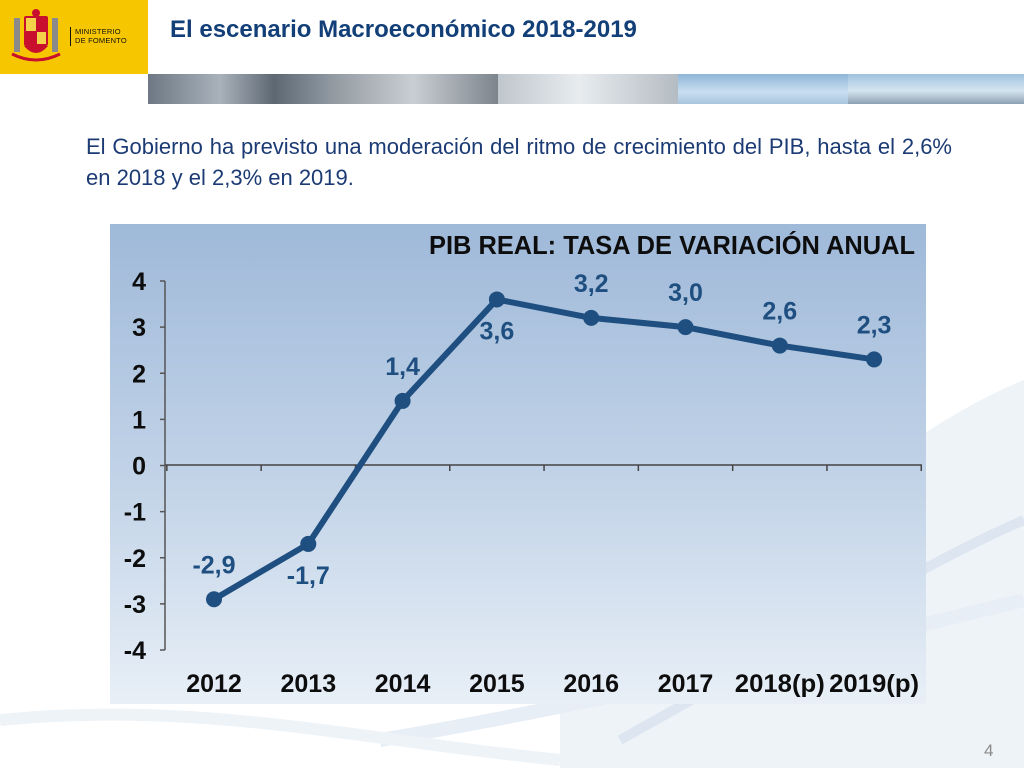  What do you see at coordinates (874, 684) in the screenshot?
I see `x-tick-label: 2019(p)` at bounding box center [874, 684].